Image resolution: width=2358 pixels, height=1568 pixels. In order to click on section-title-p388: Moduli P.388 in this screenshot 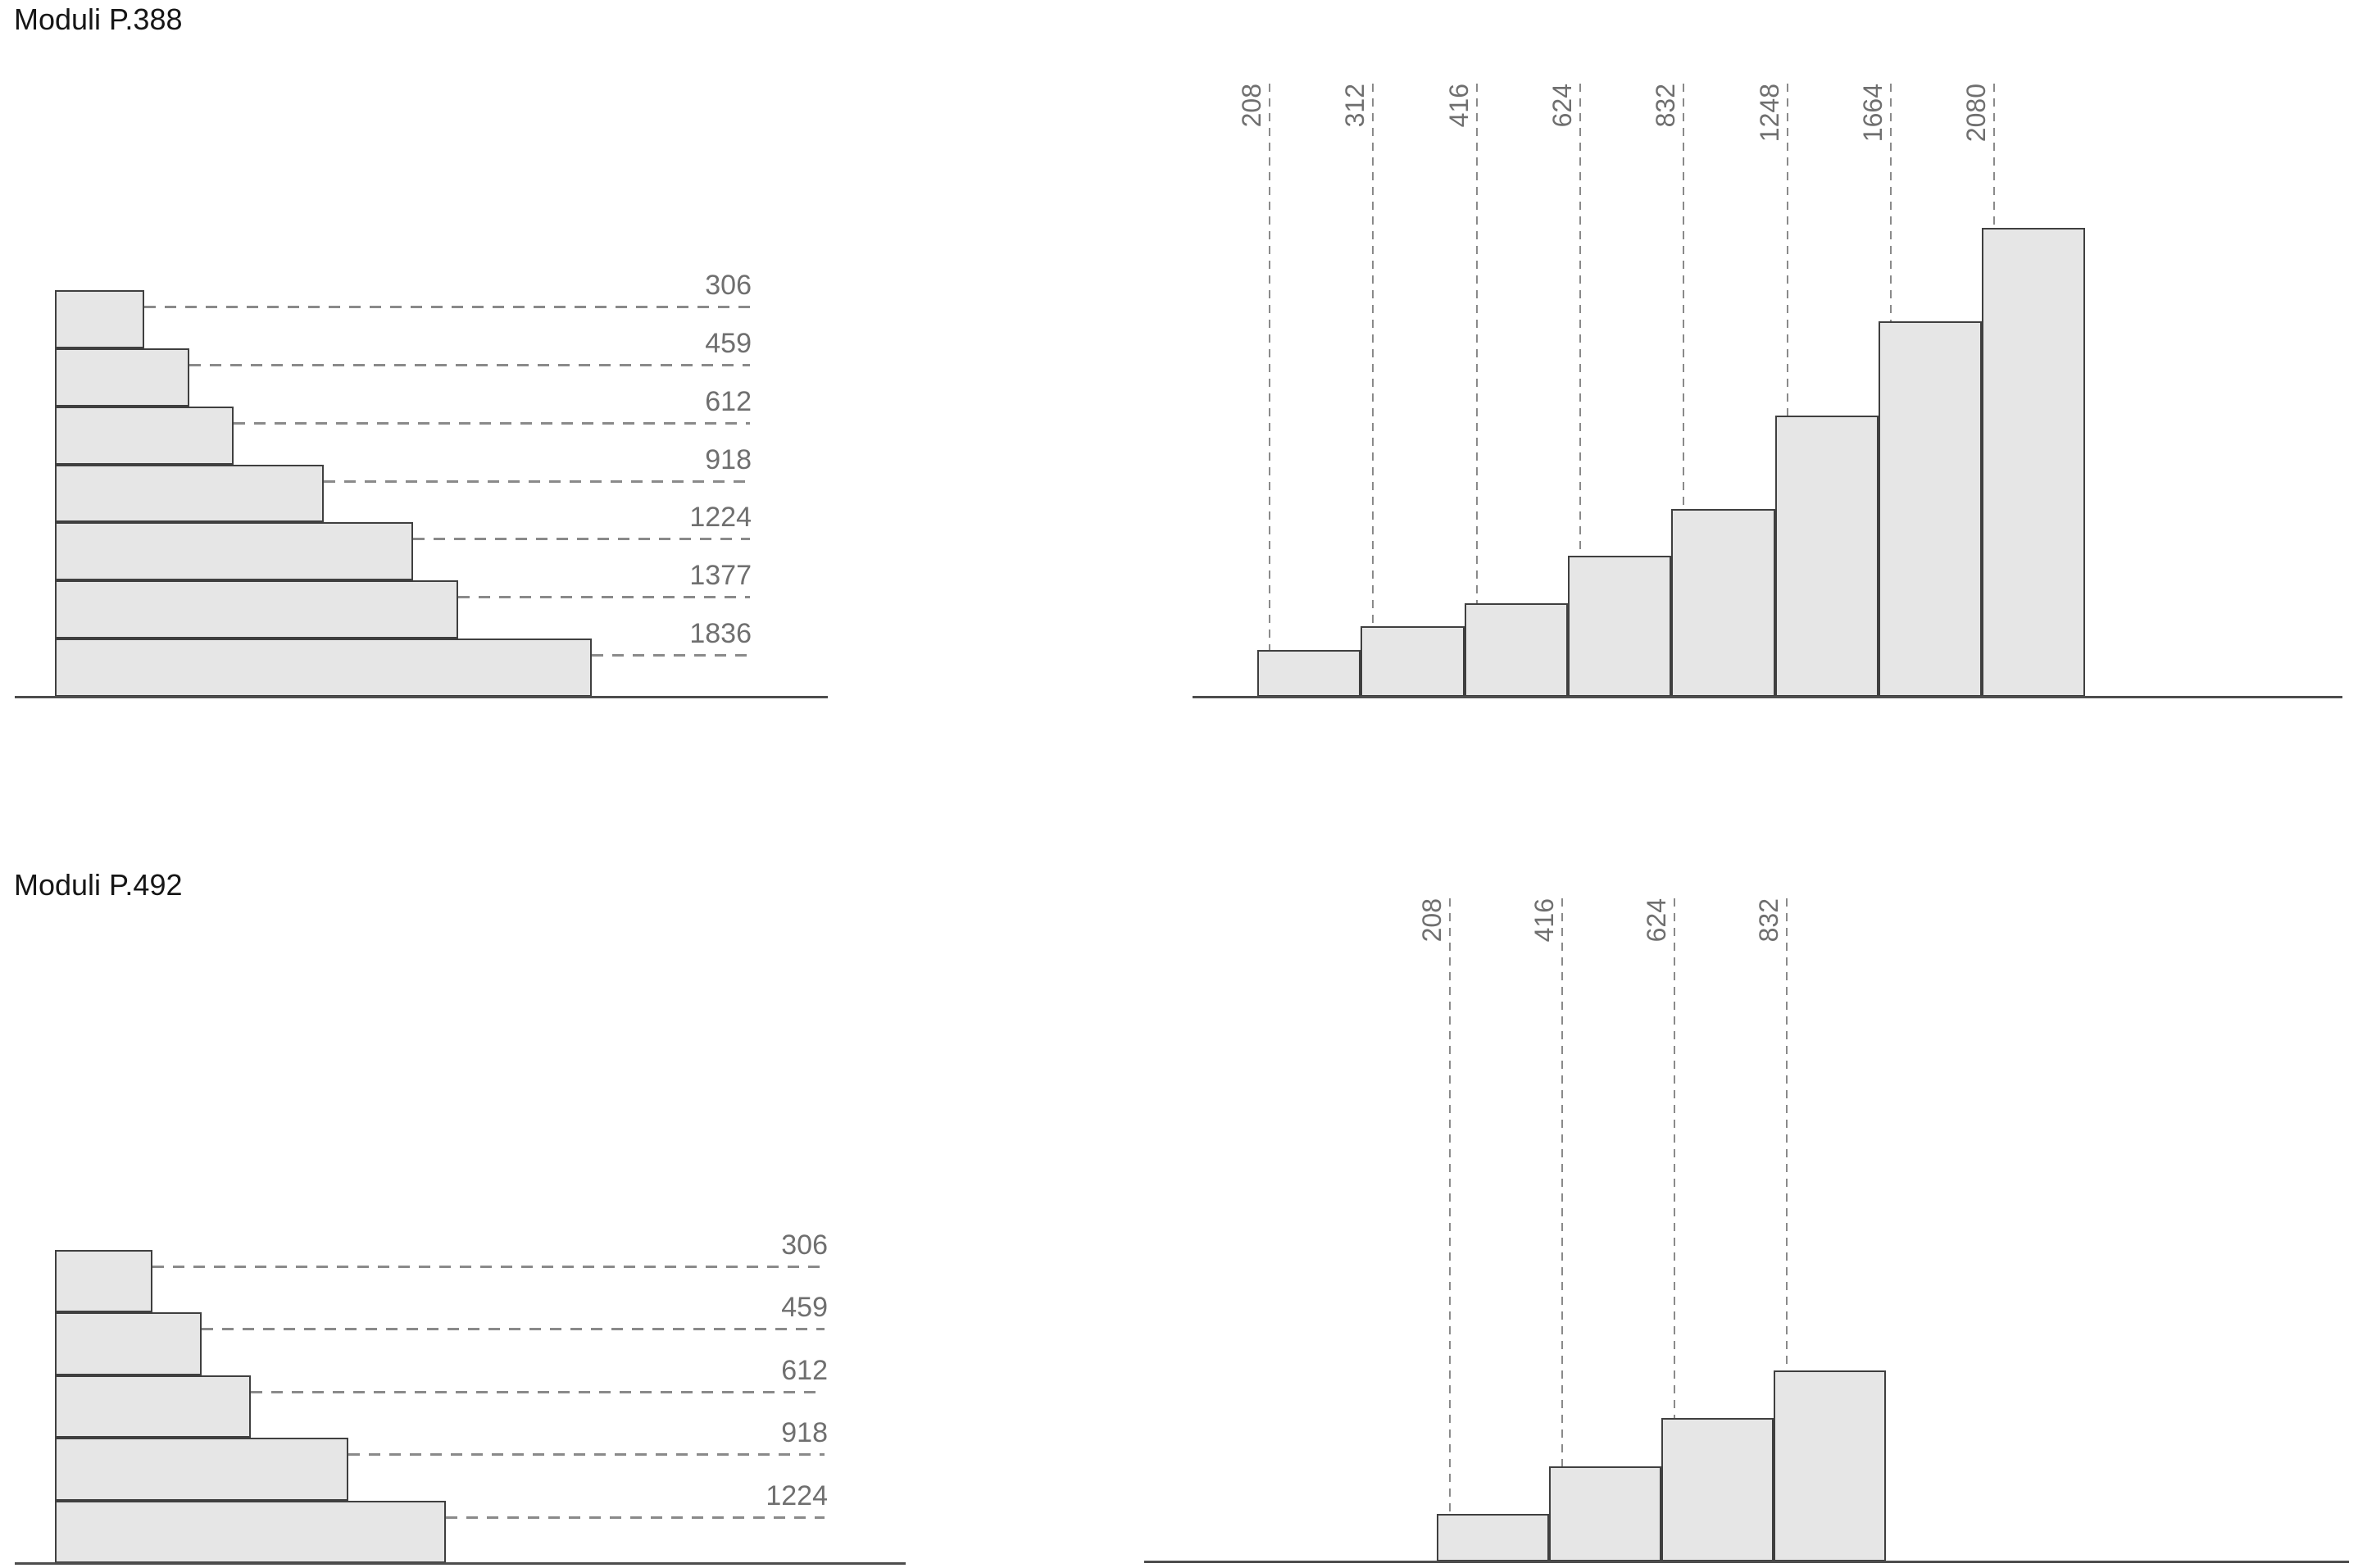, I will do `click(98, 19)`.